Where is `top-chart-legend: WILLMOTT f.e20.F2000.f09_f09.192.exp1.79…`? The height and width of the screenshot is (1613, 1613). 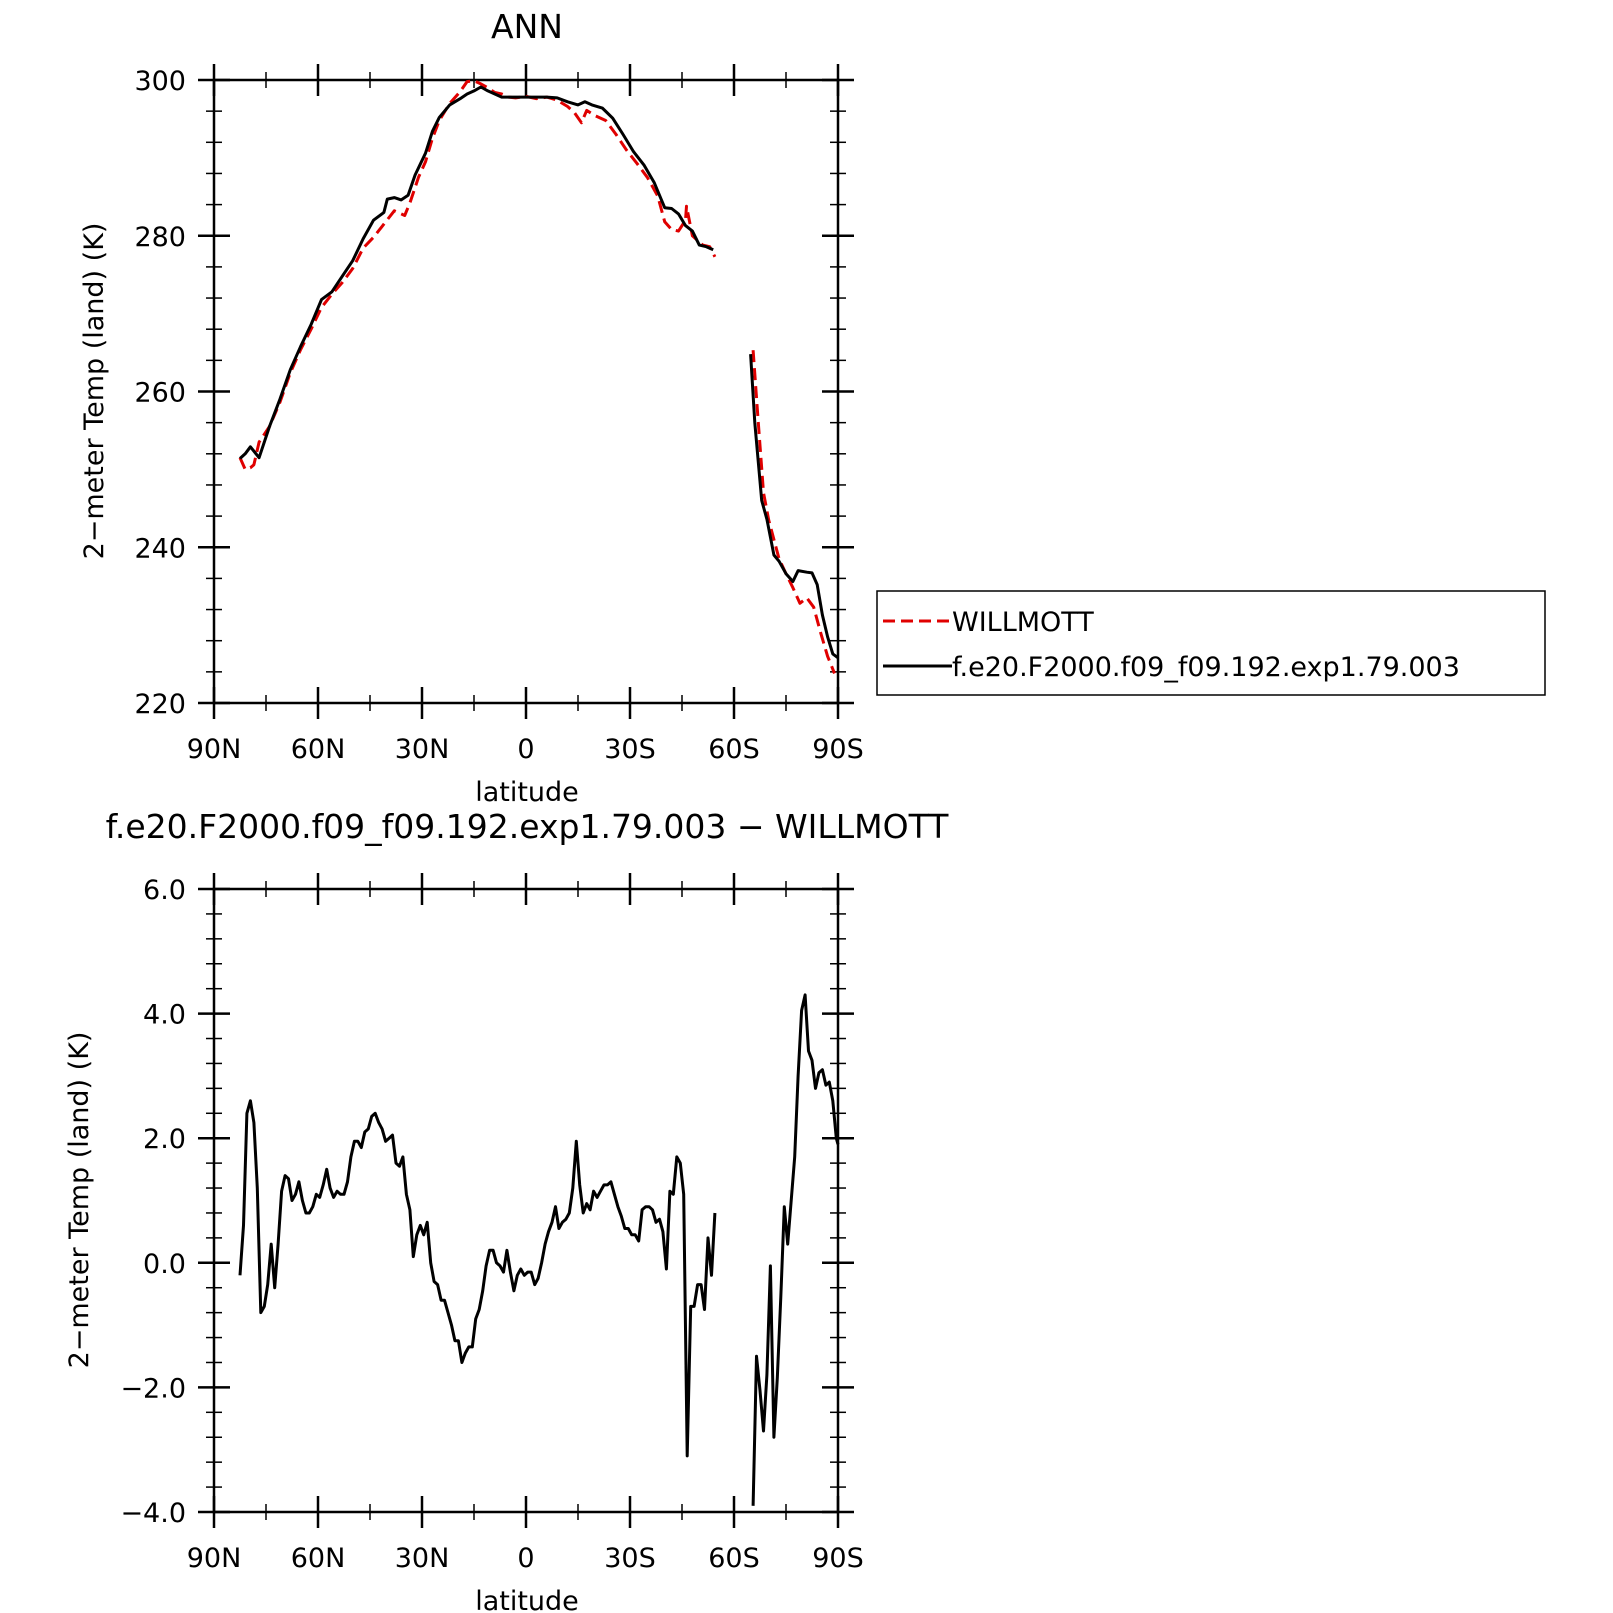
top-chart-legend: WILLMOTT f.e20.F2000.f09_f09.192.exp1.79… is located at coordinates (1211, 643).